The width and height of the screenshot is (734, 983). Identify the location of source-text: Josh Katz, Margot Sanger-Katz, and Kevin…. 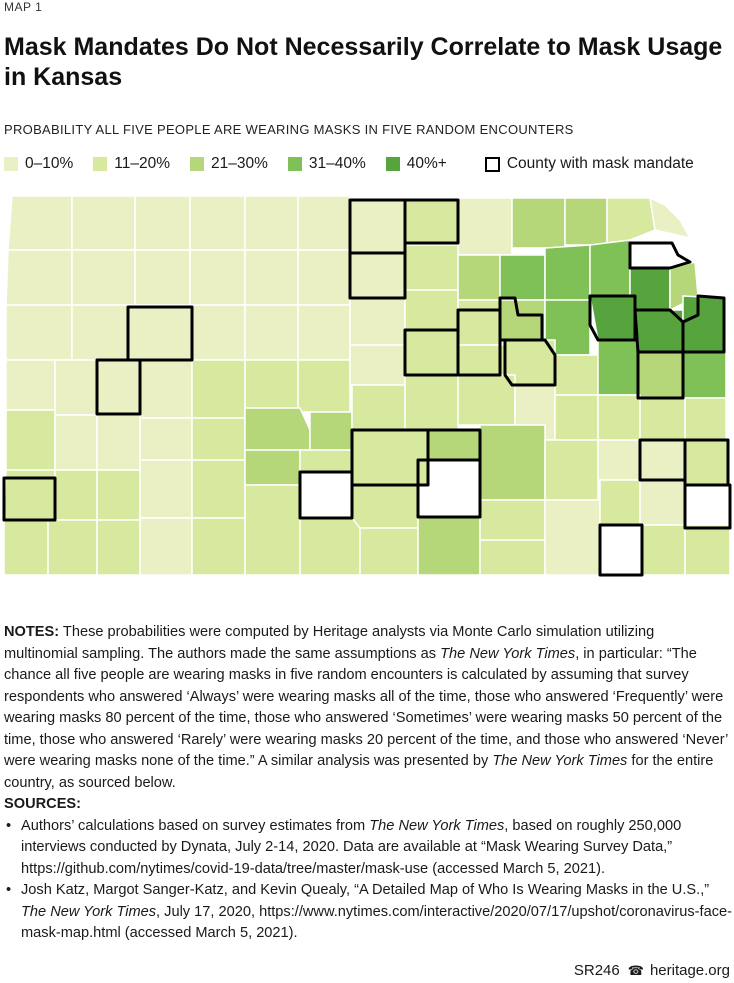
(365, 890).